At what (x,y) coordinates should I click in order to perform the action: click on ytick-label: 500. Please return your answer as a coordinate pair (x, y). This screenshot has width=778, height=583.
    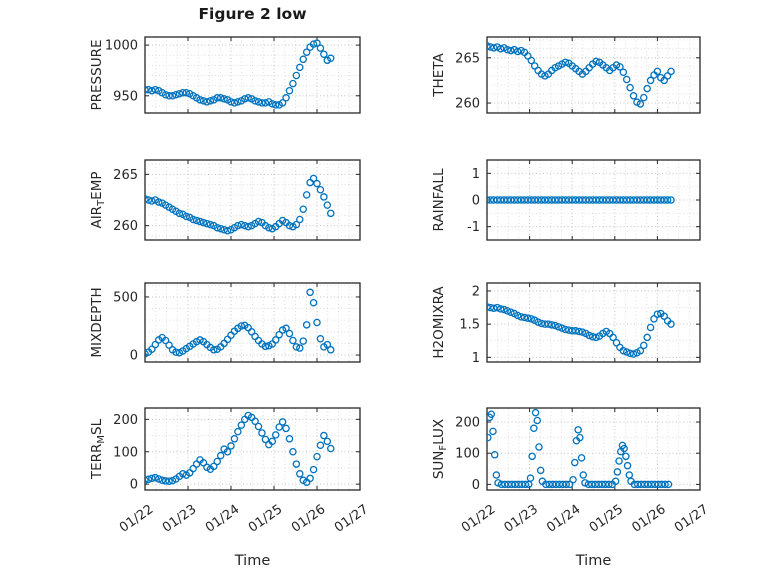
    Looking at the image, I should click on (125, 297).